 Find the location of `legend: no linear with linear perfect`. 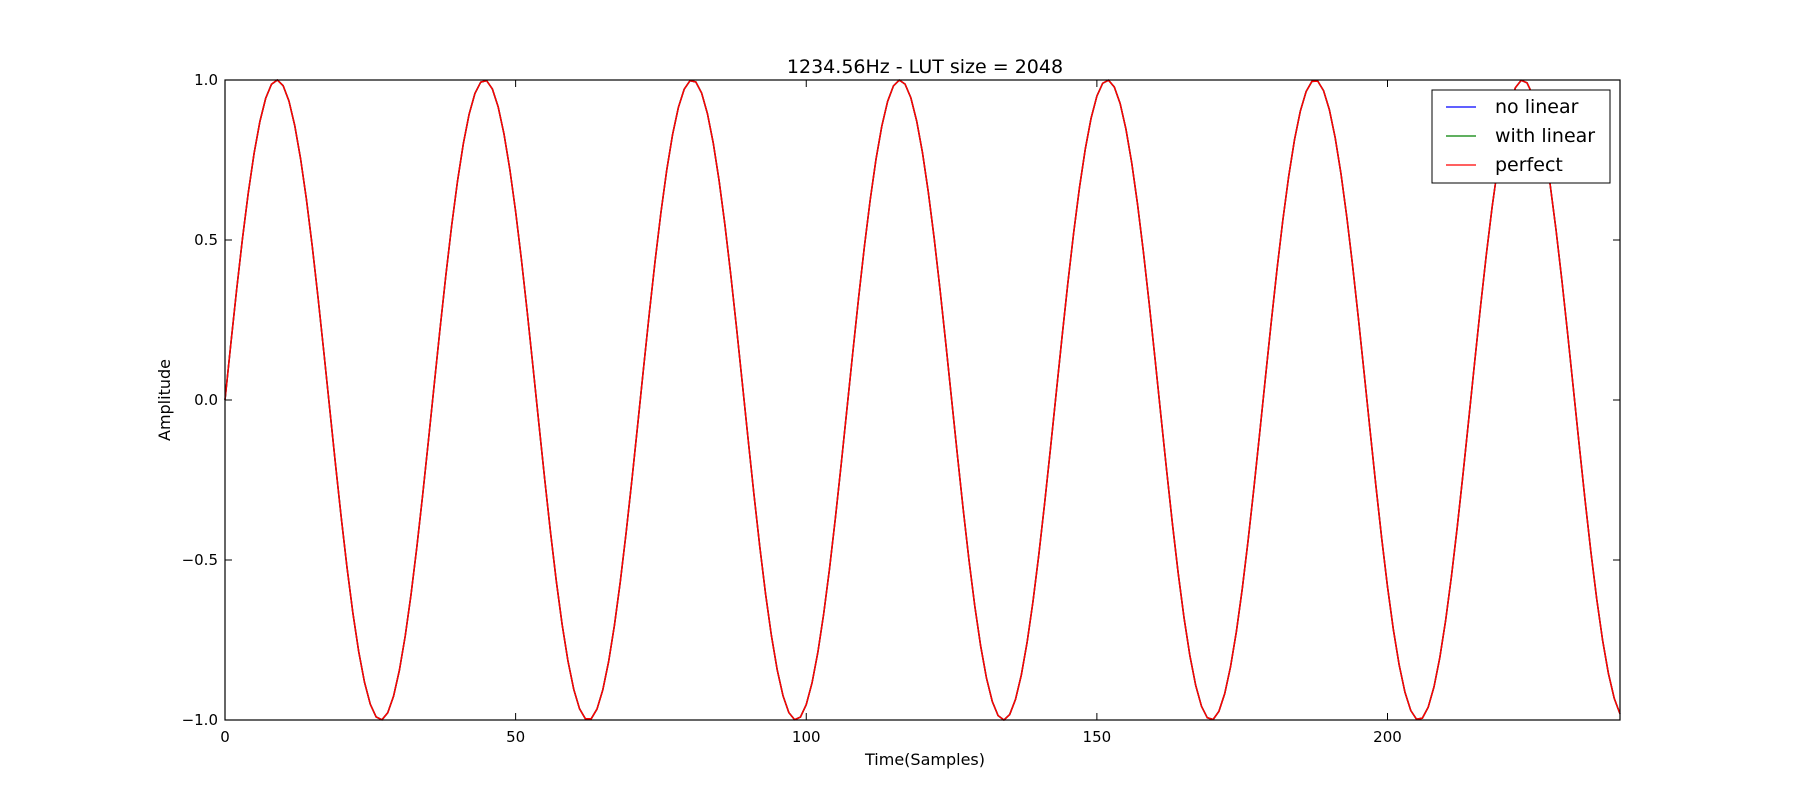

legend: no linear with linear perfect is located at coordinates (1521, 136).